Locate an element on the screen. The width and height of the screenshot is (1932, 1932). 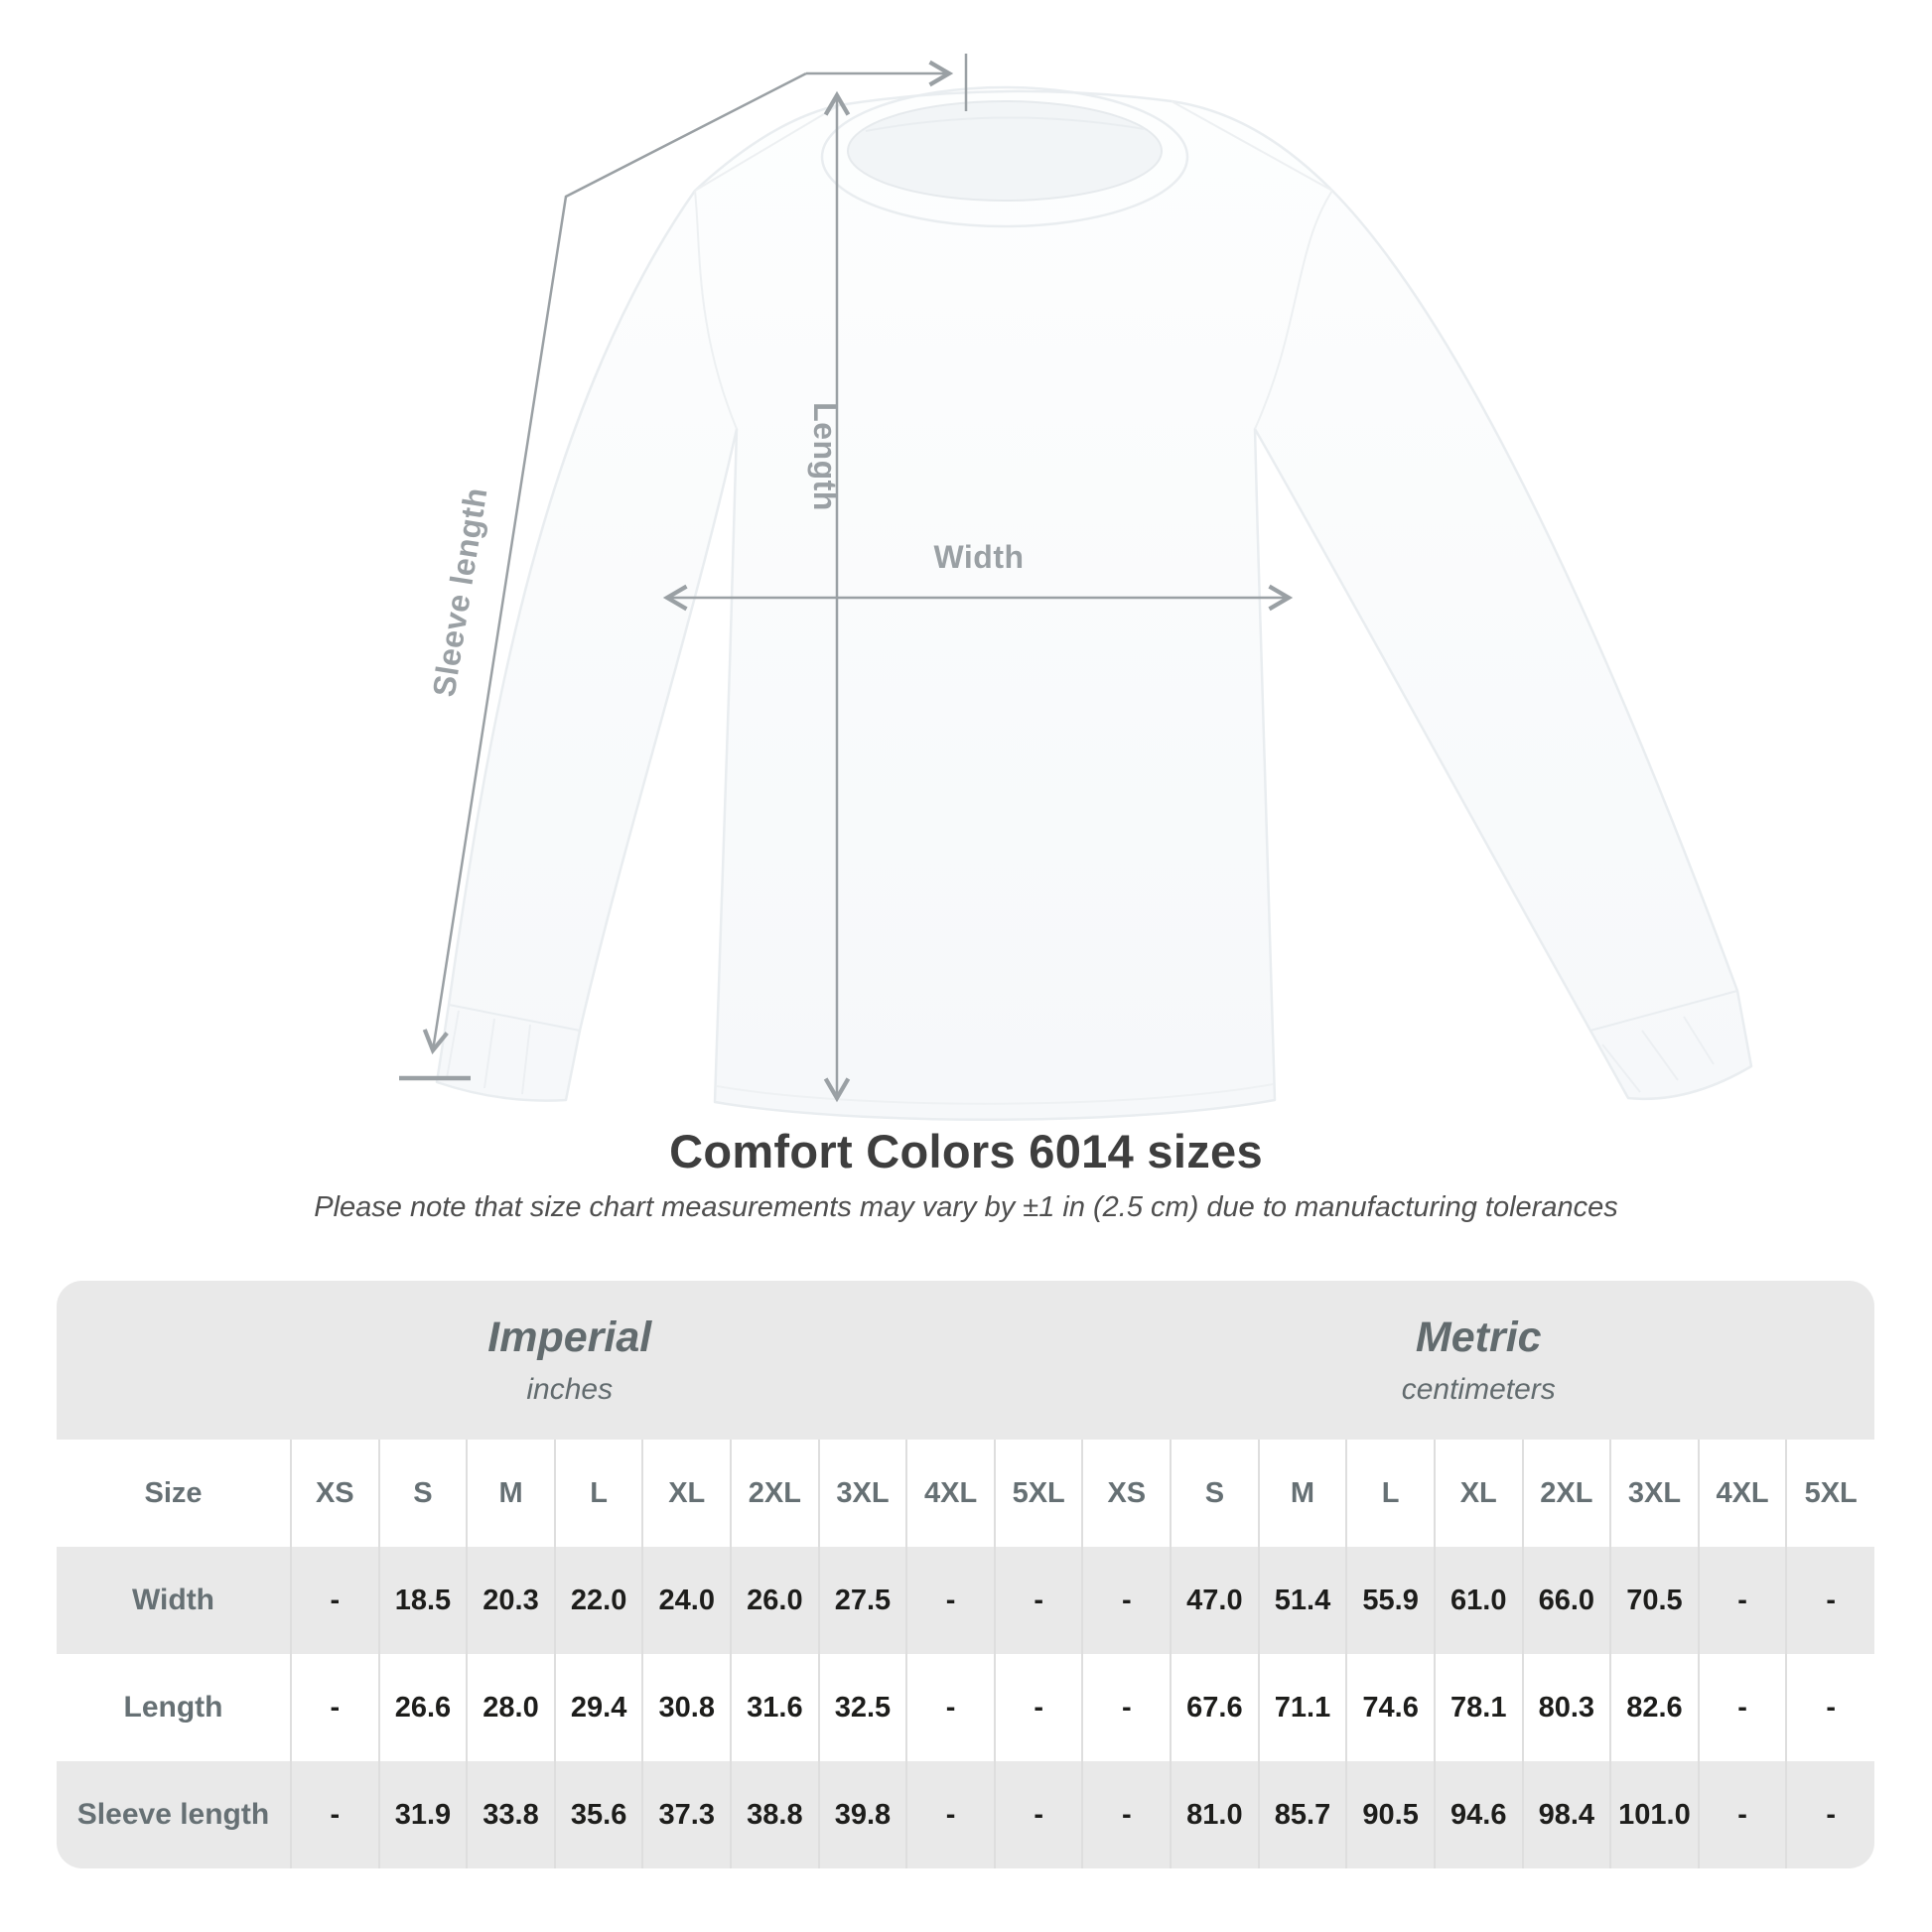
value-cell: 80.3 is located at coordinates (1566, 1708).